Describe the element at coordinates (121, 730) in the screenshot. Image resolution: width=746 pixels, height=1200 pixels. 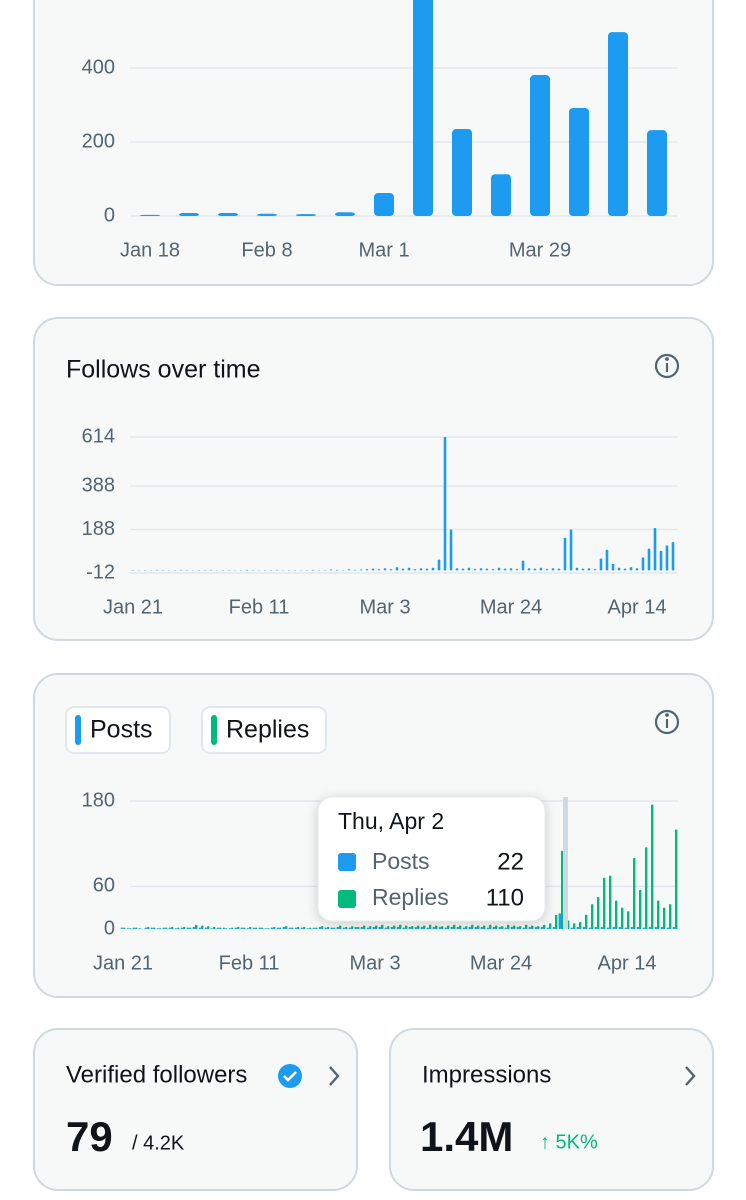
I see `legend-label: Posts` at that location.